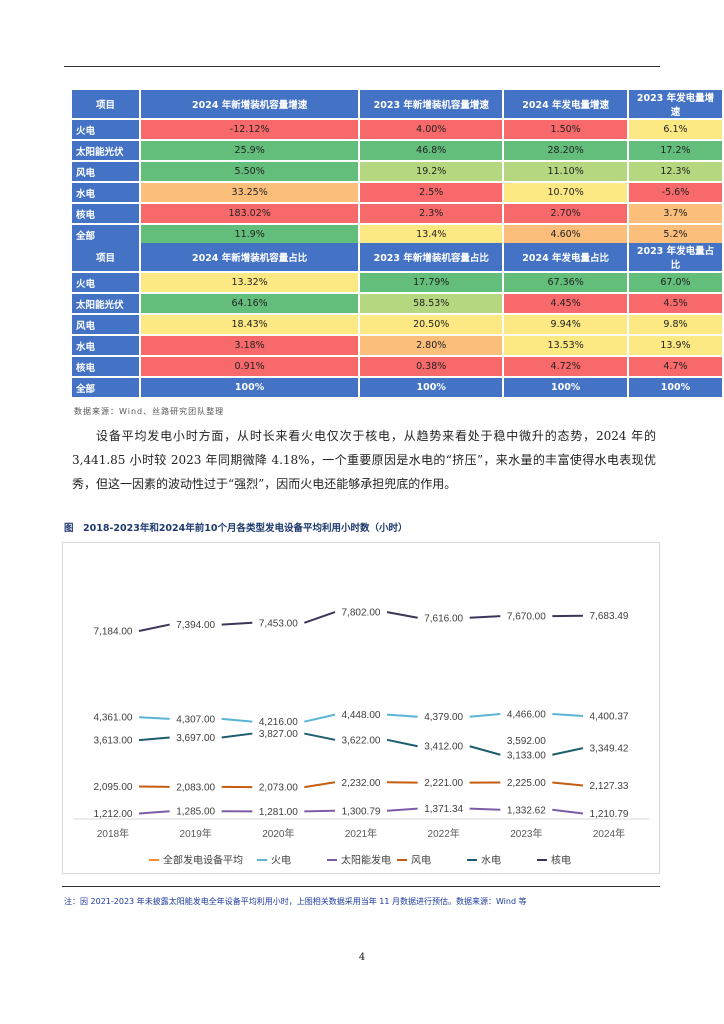  What do you see at coordinates (250, 282) in the screenshot?
I see `table-cell: 13.32%` at bounding box center [250, 282].